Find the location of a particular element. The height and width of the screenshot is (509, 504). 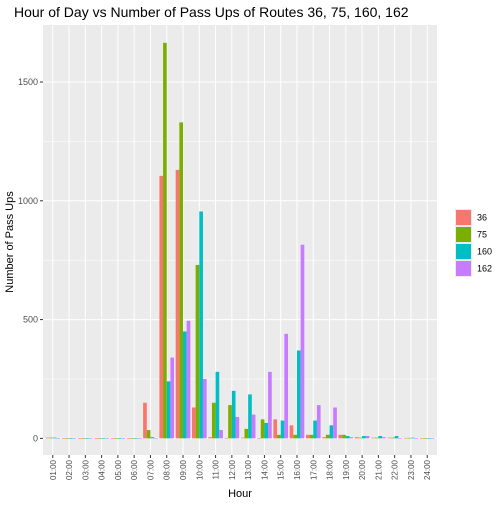

x-tick-label: 22:00 is located at coordinates (395, 469).